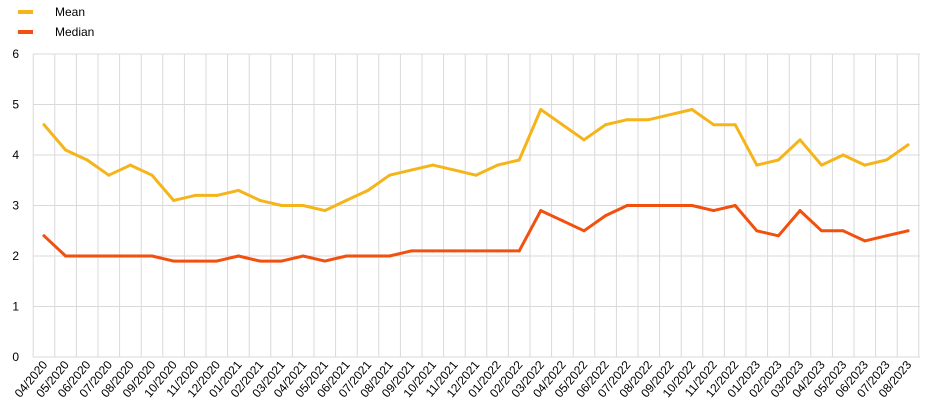  Describe the element at coordinates (15, 256) in the screenshot. I see `y-tick-label: 2` at that location.